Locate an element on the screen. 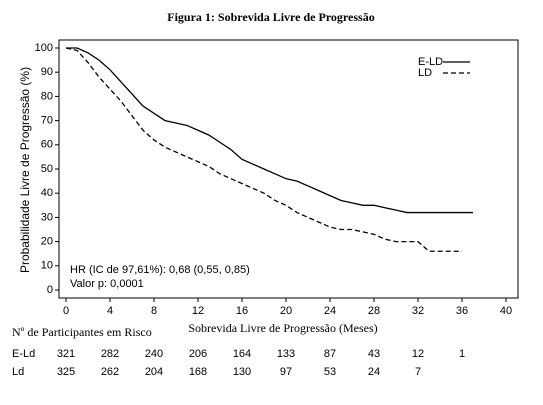 The image size is (543, 405). risk-table-title: Nº de Participantes em Risco is located at coordinates (82, 332).